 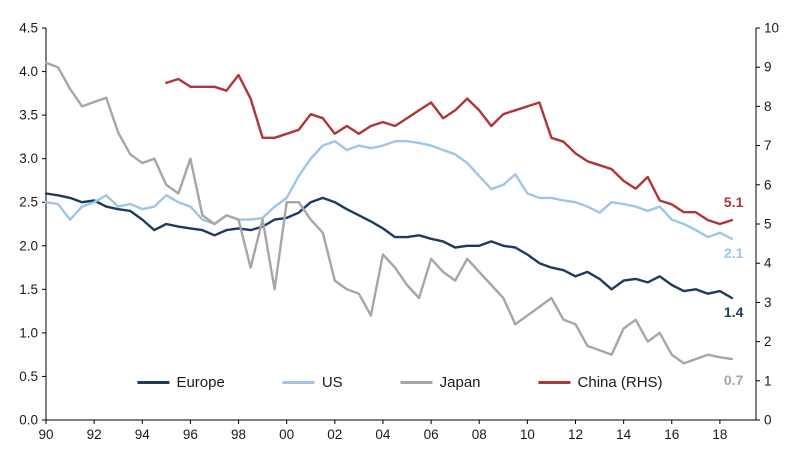 I want to click on legend-swatch-us, so click(x=298, y=382).